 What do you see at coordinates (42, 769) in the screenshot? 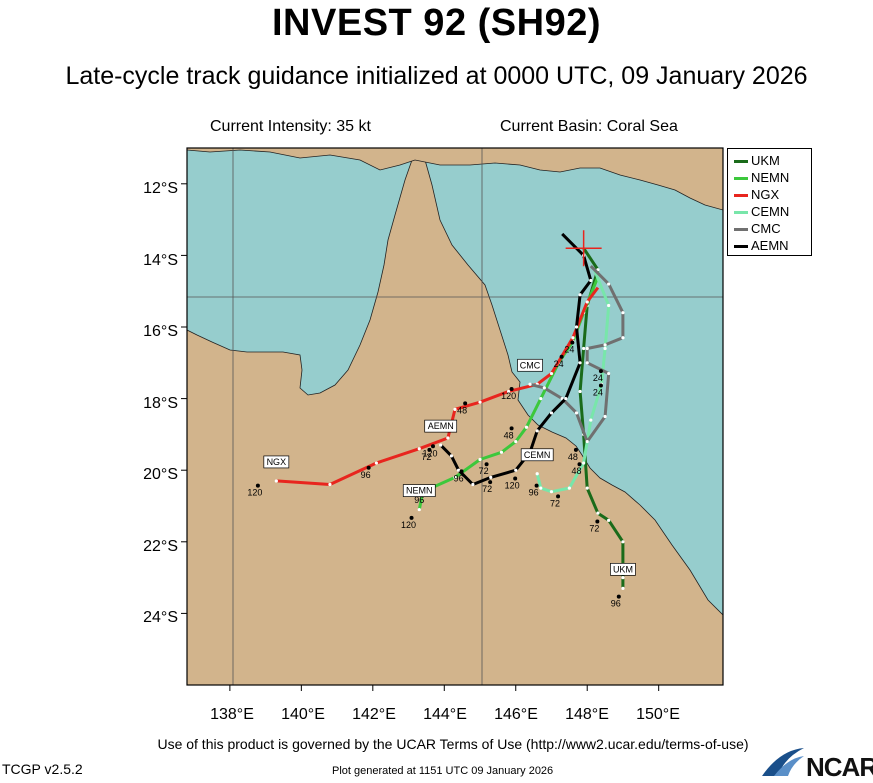
I see `version-label: TCGP v2.5.2` at bounding box center [42, 769].